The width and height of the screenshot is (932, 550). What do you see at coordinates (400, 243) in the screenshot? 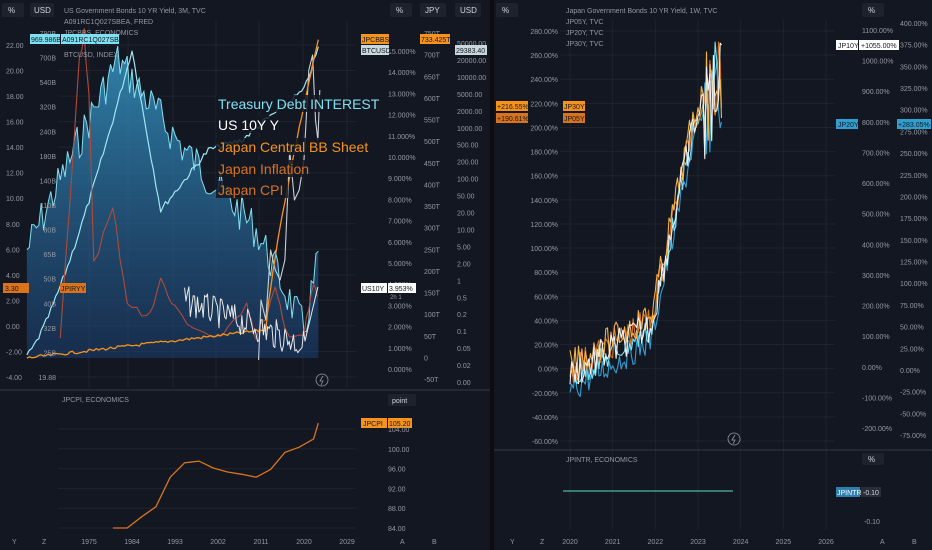
I see `left-axis-pct2-tick: 6.000%` at bounding box center [400, 243].